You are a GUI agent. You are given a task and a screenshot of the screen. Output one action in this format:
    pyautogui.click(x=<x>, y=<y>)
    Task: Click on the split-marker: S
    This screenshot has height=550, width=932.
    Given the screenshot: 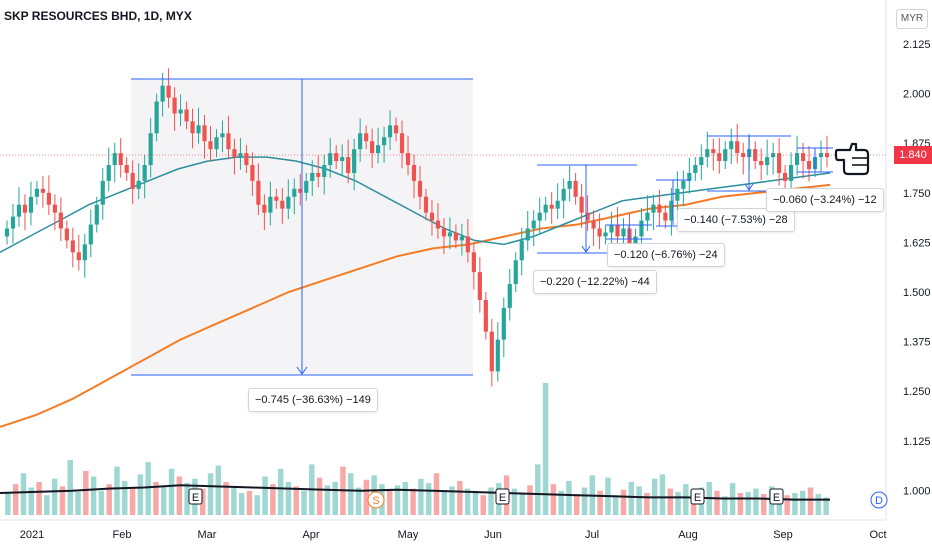 What is the action you would take?
    pyautogui.click(x=376, y=500)
    